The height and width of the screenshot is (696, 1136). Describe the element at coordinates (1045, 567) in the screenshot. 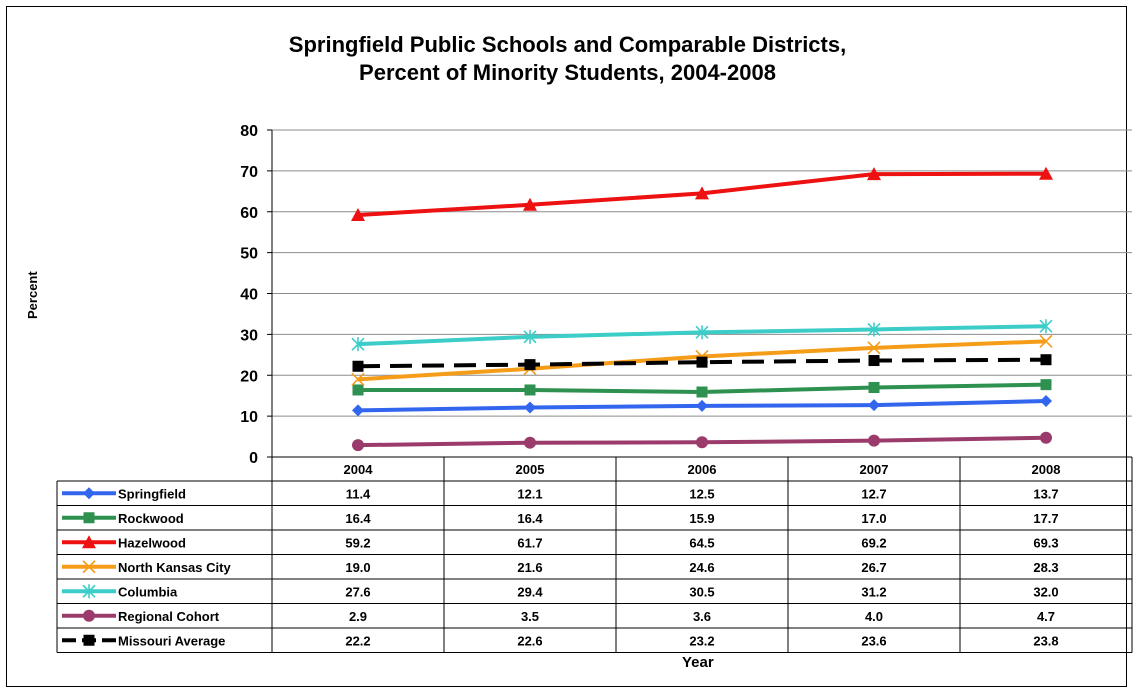

I see `table-value: 28.3` at that location.